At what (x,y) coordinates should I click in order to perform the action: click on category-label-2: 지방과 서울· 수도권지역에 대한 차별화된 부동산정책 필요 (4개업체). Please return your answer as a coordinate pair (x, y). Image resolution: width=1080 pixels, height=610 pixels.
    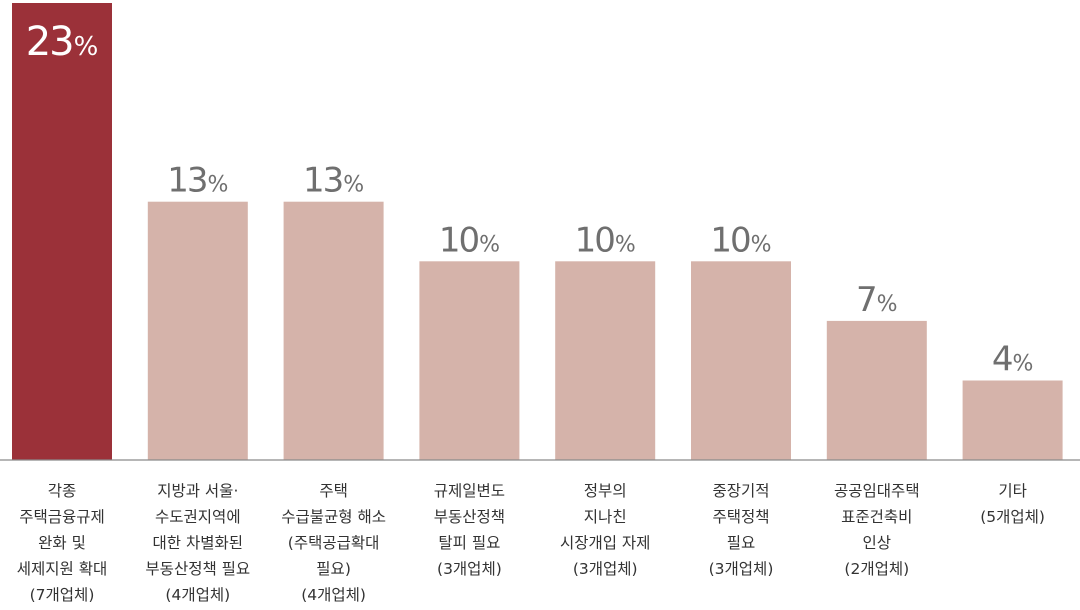
    Looking at the image, I should click on (198, 543).